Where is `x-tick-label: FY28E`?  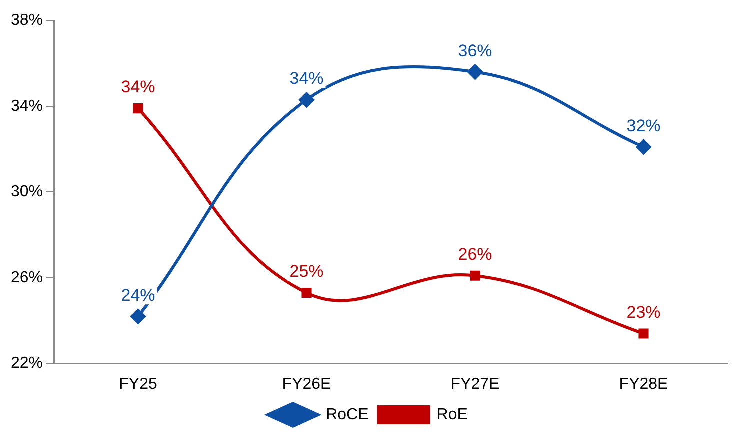 x-tick-label: FY28E is located at coordinates (643, 384).